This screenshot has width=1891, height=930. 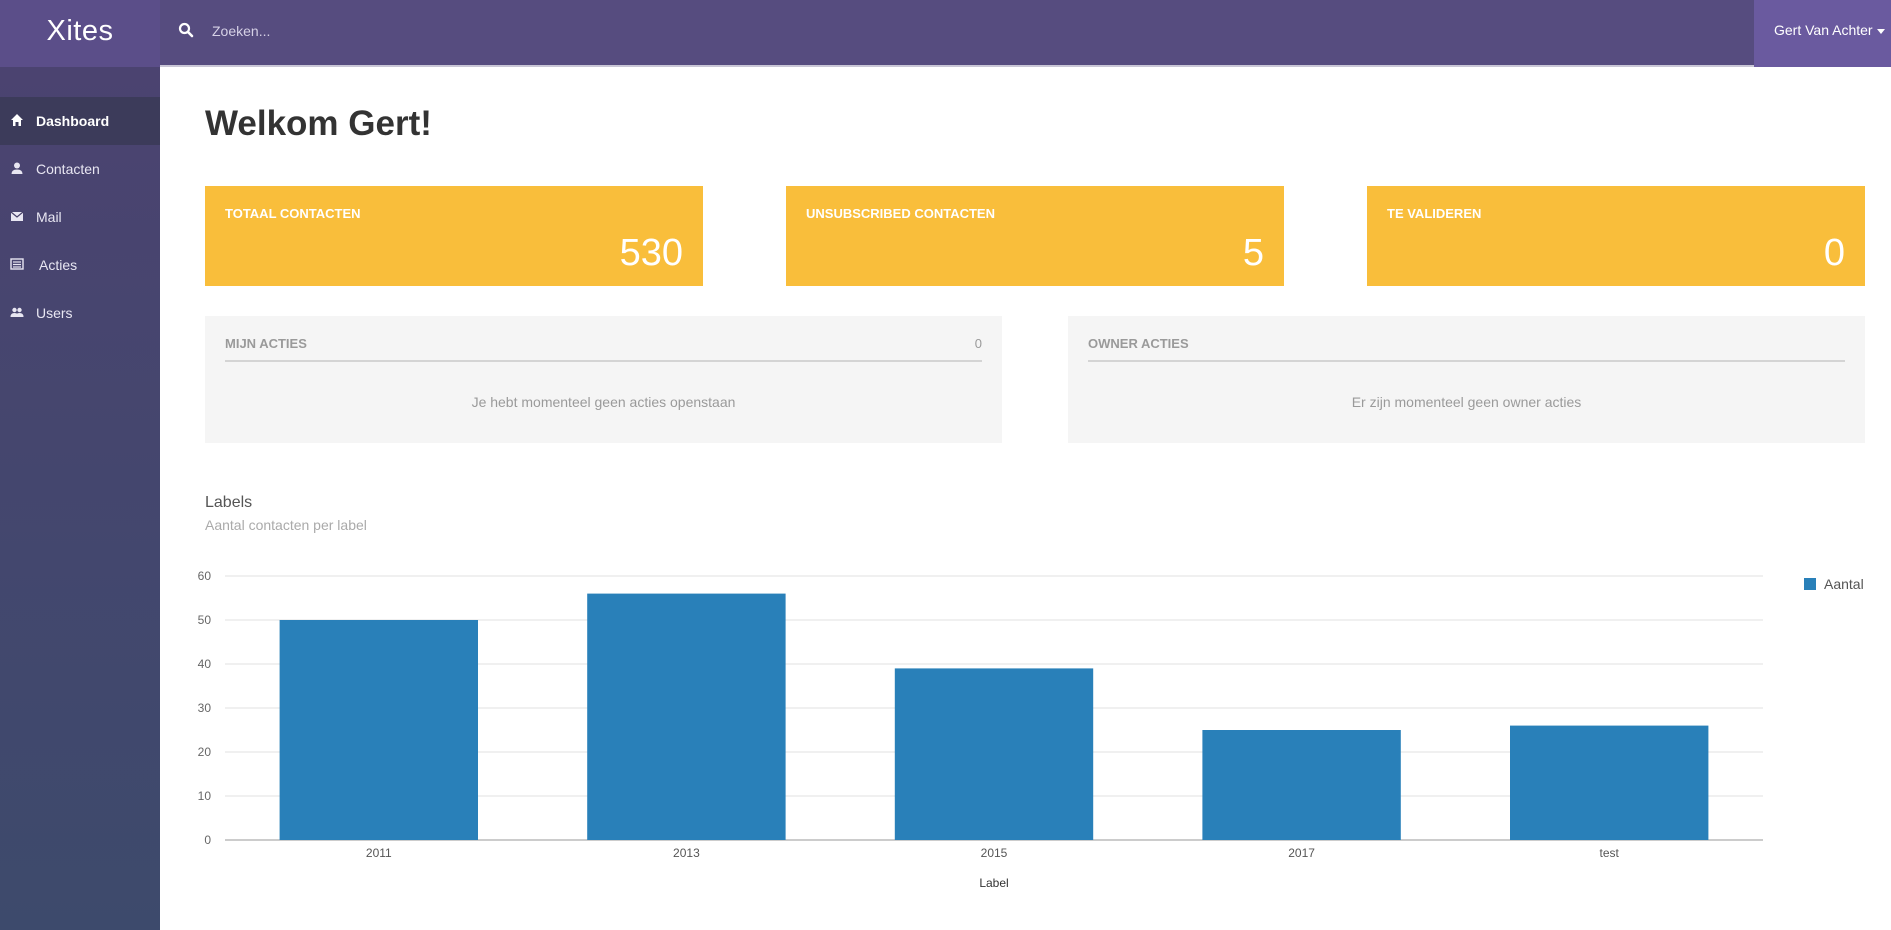 What do you see at coordinates (1434, 213) in the screenshot?
I see `stat-title: TE VALIDEREN` at bounding box center [1434, 213].